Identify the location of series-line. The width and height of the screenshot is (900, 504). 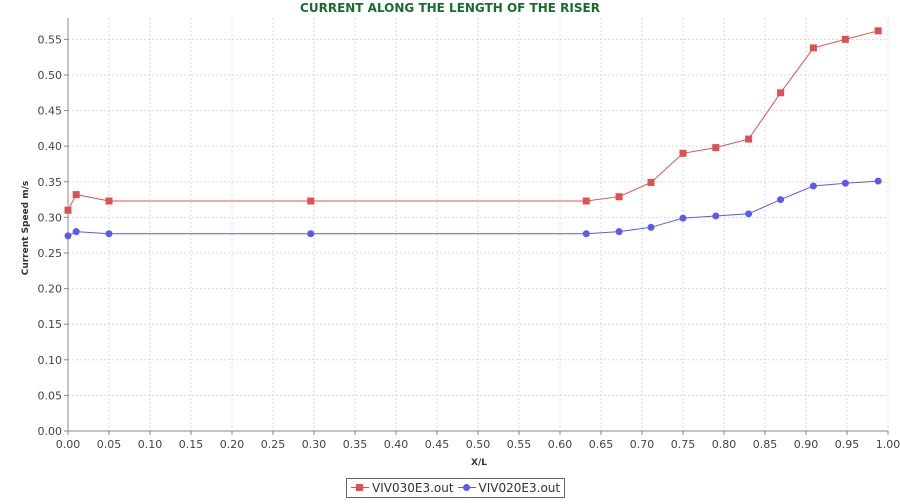
(473, 208).